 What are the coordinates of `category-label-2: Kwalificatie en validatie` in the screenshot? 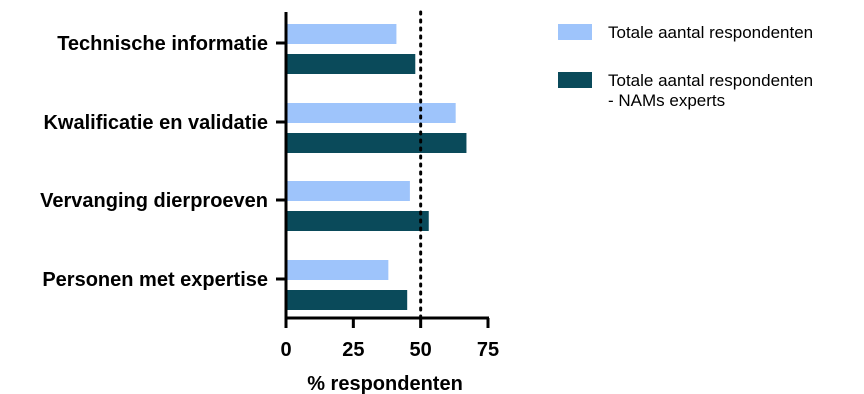 It's located at (155, 123).